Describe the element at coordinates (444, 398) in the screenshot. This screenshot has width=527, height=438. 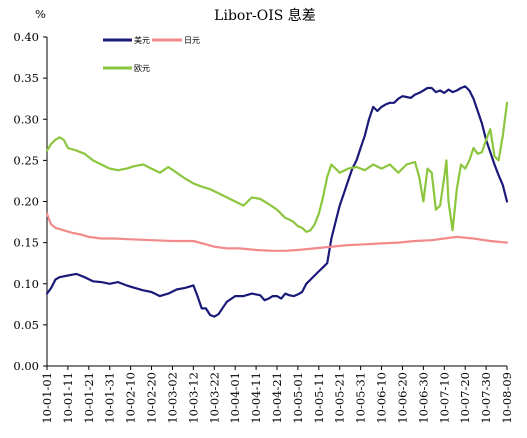
I see `x-tick-label: 10-07-10` at that location.